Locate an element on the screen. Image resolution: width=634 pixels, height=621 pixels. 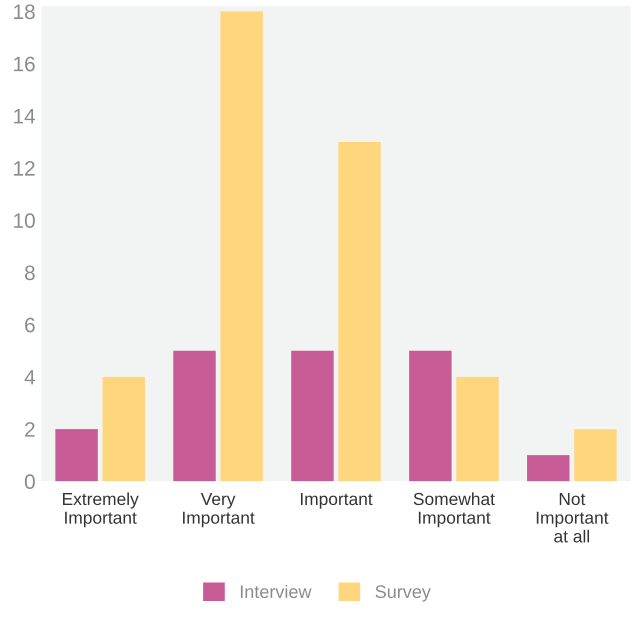
legend-label: Interview is located at coordinates (276, 591).